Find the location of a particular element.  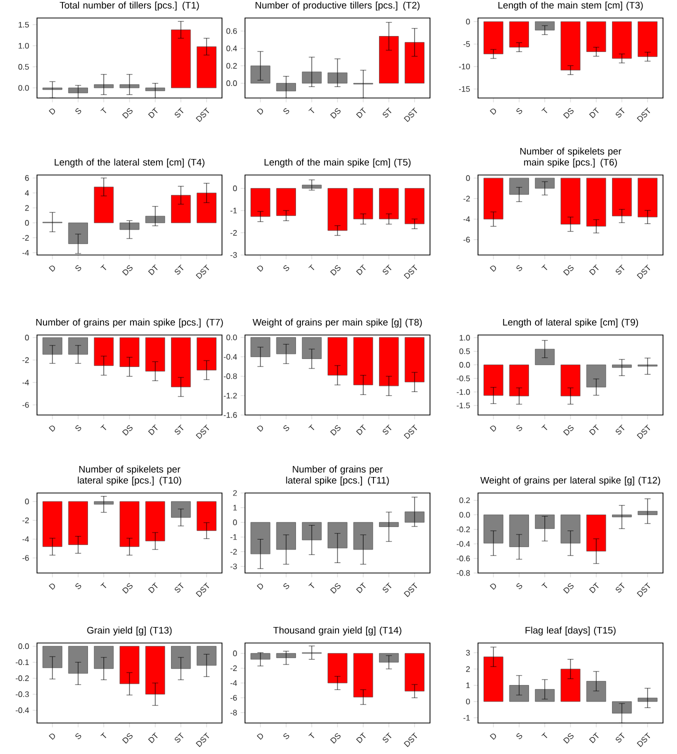

chart-title: Number of spikelets per main spike [pcs.] (T6) is located at coordinates (571, 158).